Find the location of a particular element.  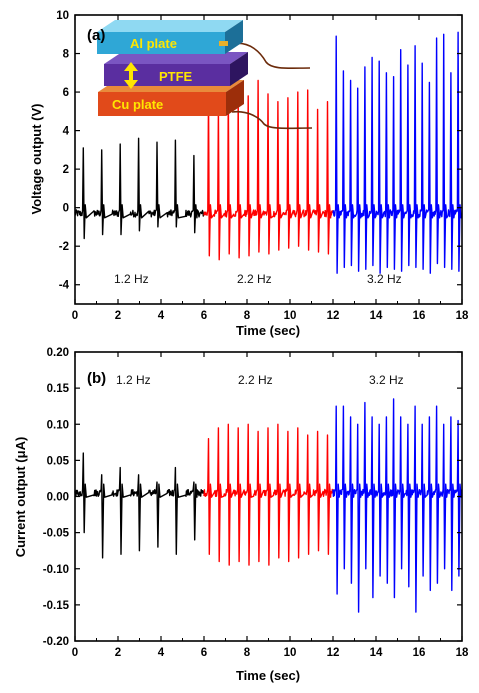

current-y-tick-label: -0.20 is located at coordinates (56, 642).